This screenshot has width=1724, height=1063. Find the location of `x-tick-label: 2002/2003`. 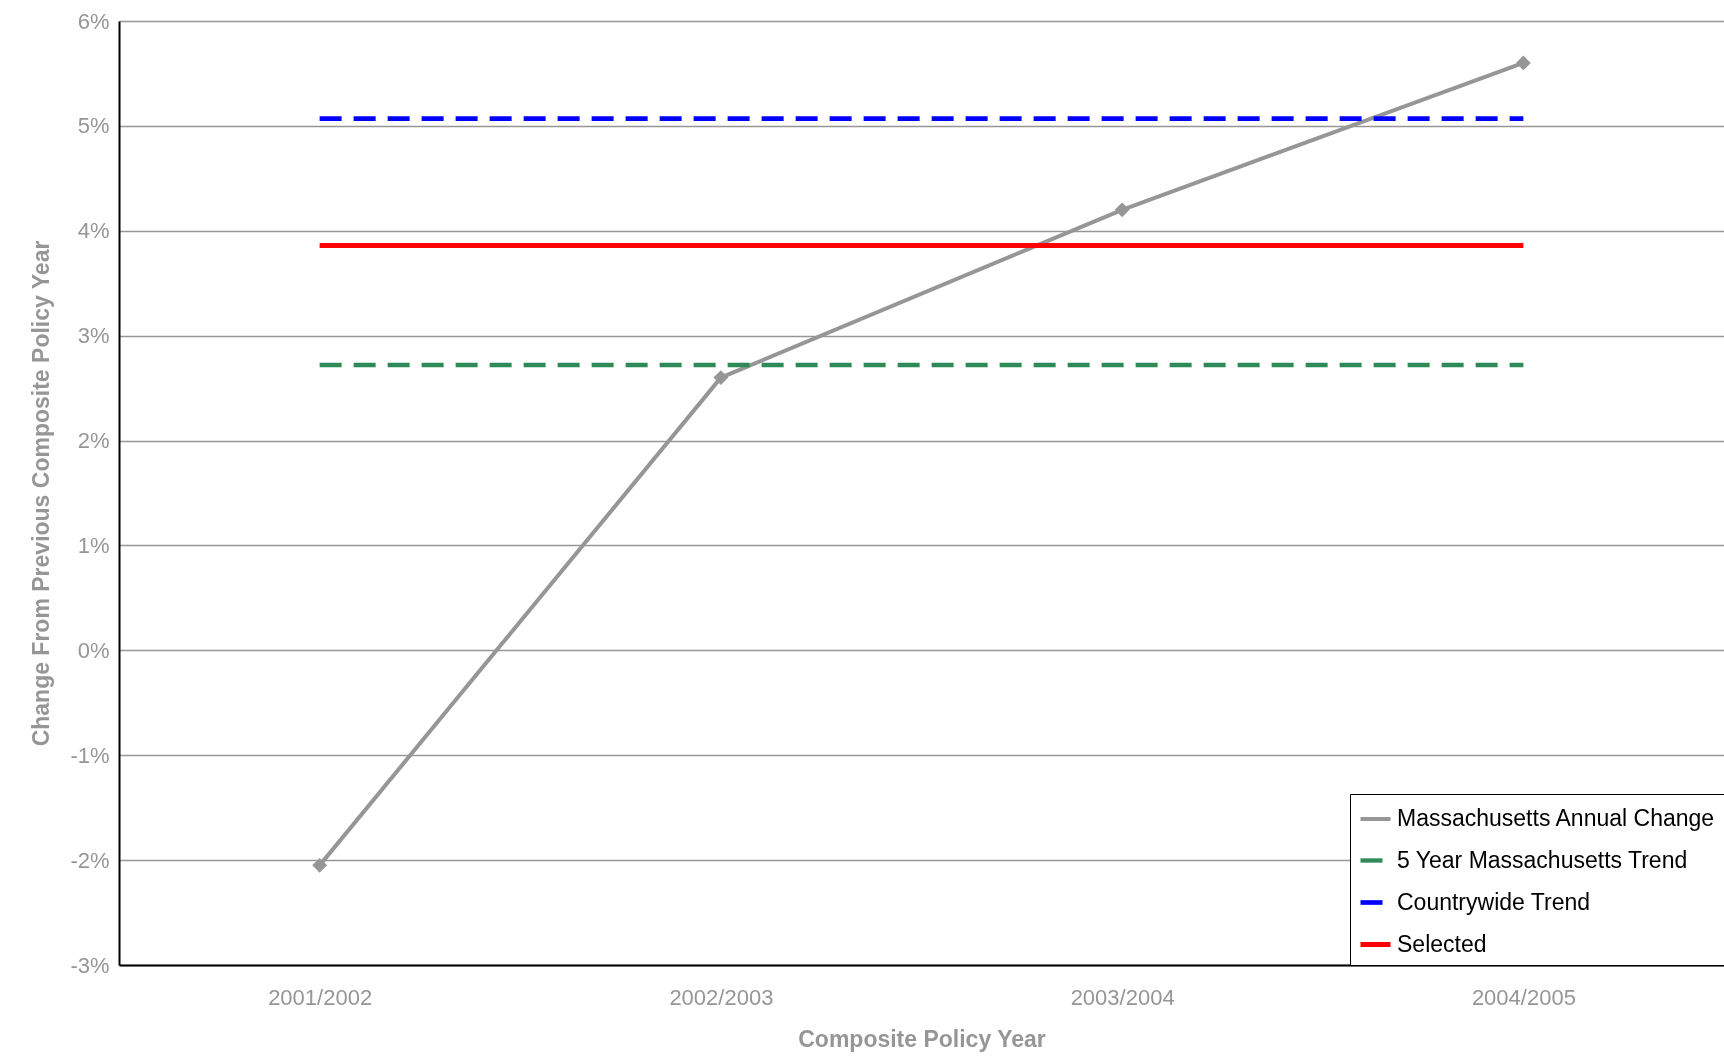

x-tick-label: 2002/2003 is located at coordinates (721, 997).